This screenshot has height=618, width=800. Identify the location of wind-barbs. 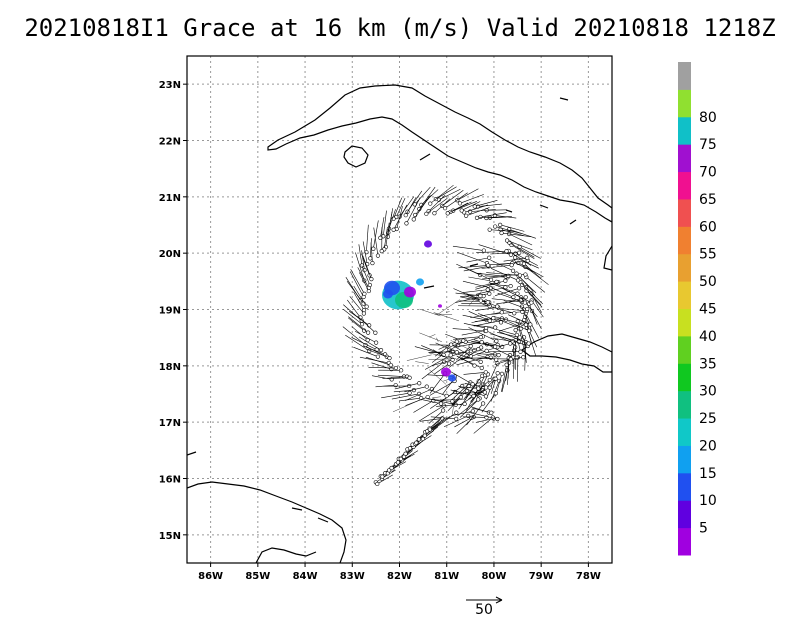
(445, 335).